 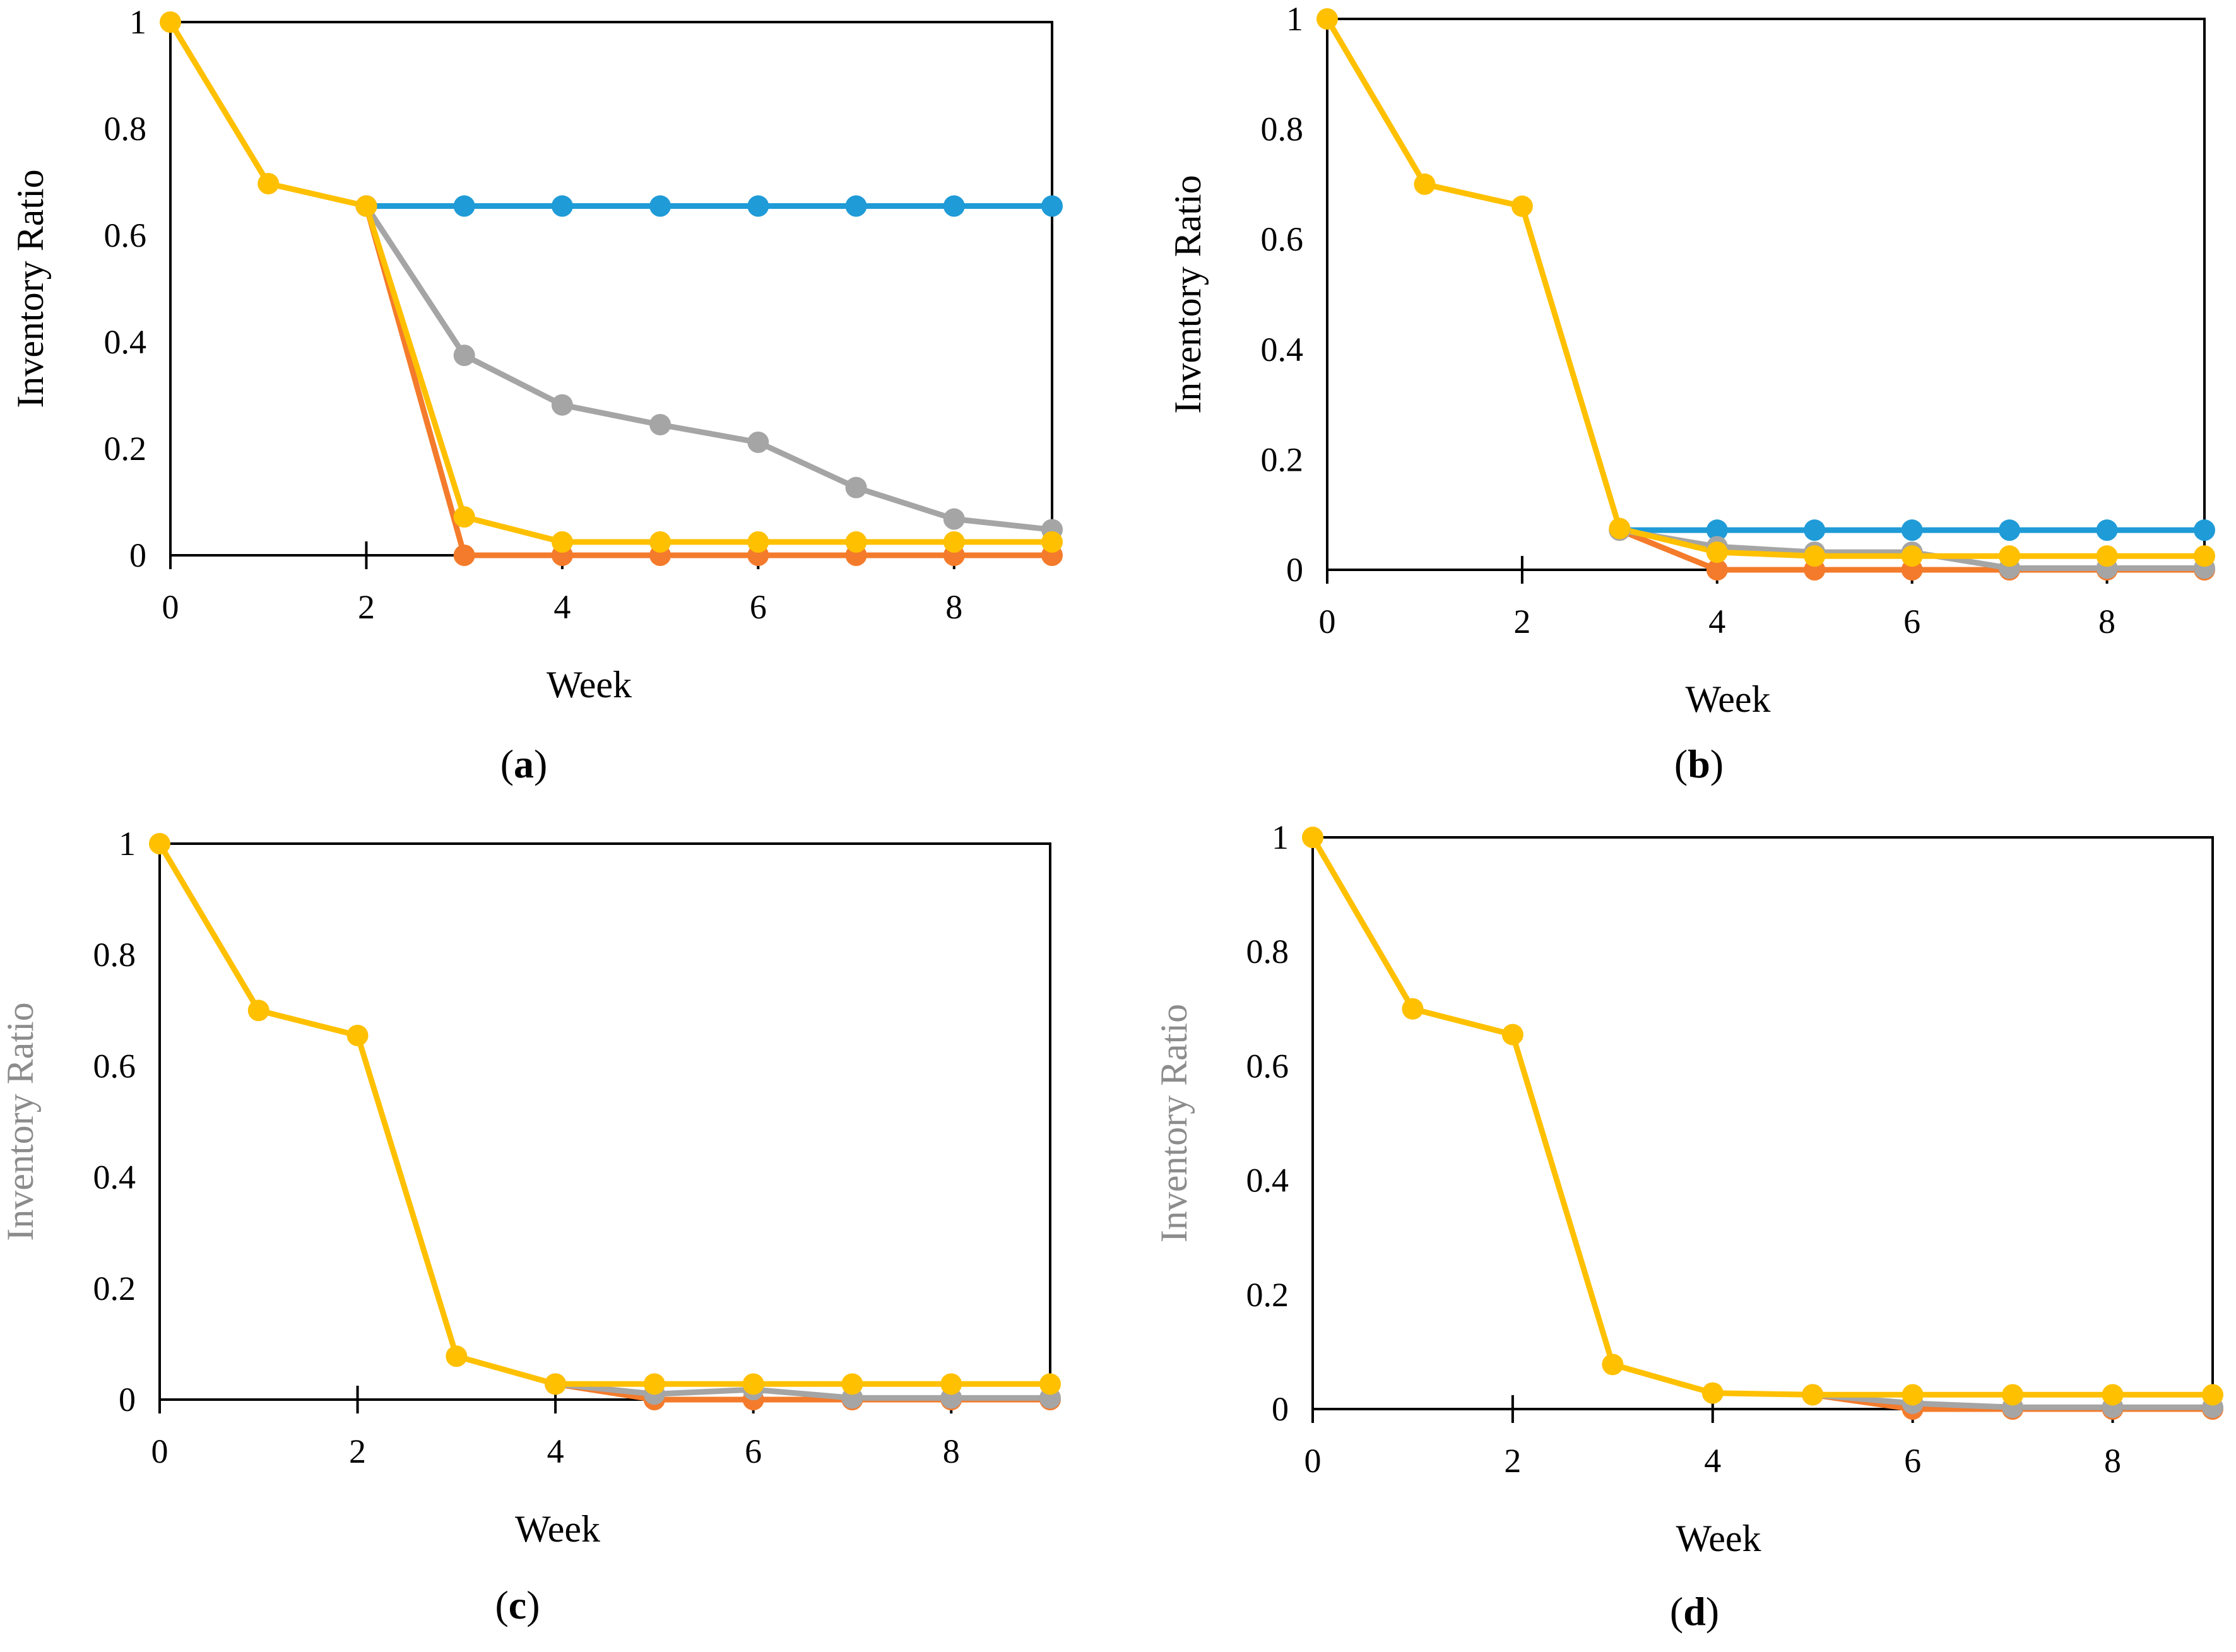 What do you see at coordinates (1267, 1295) in the screenshot?
I see `y-tick-label-d: 0.2` at bounding box center [1267, 1295].